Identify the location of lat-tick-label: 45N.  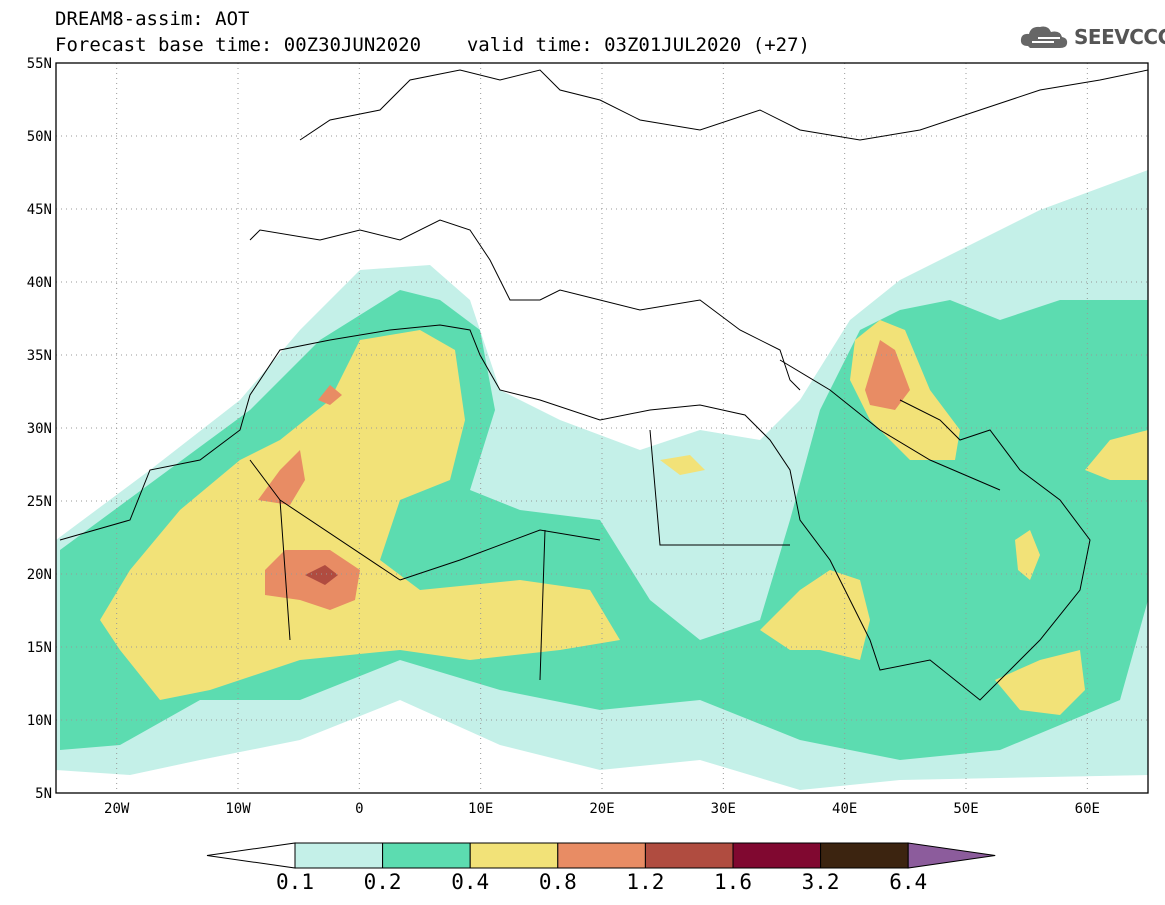
(39, 210).